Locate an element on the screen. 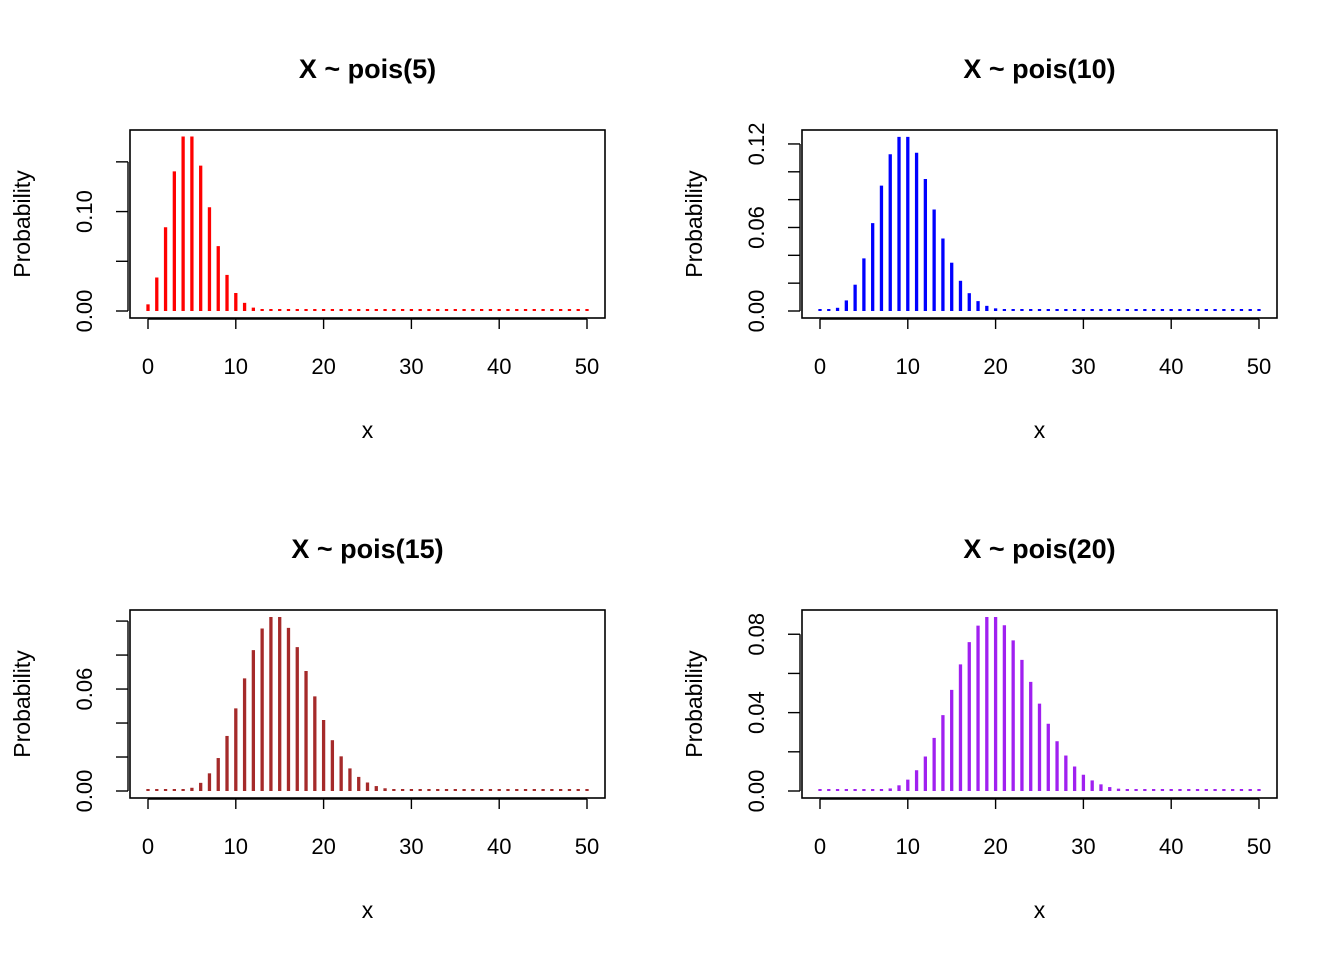 The image size is (1344, 960). y-tick-label: 0.08 is located at coordinates (756, 634).